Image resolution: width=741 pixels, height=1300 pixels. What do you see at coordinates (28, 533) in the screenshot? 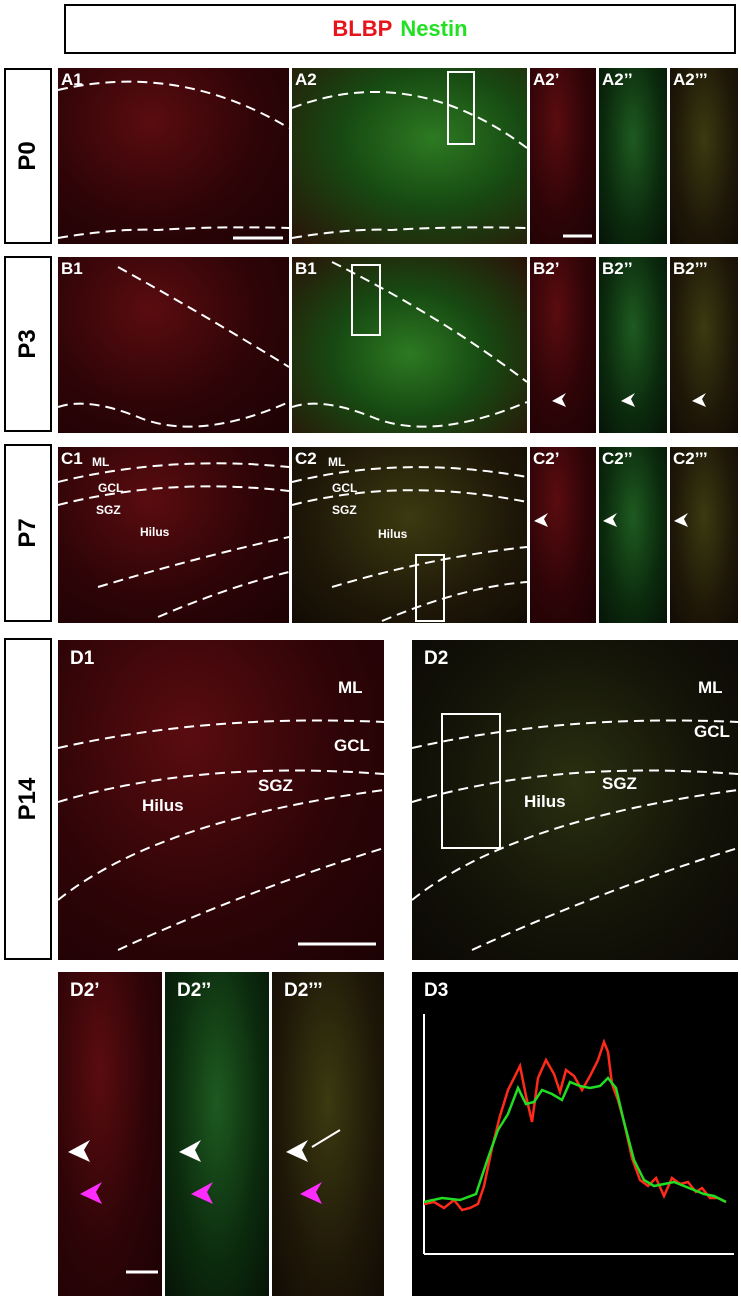
I see `row-label-p7: P7` at bounding box center [28, 533].